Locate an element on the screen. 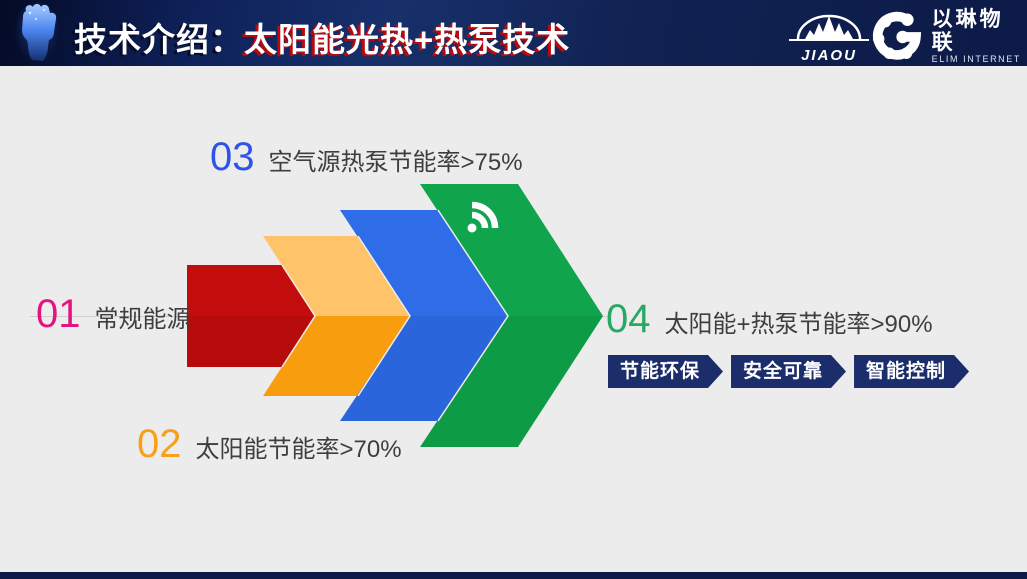 The image size is (1027, 579). badge-energy-saving: 节能环保 is located at coordinates (665, 371).